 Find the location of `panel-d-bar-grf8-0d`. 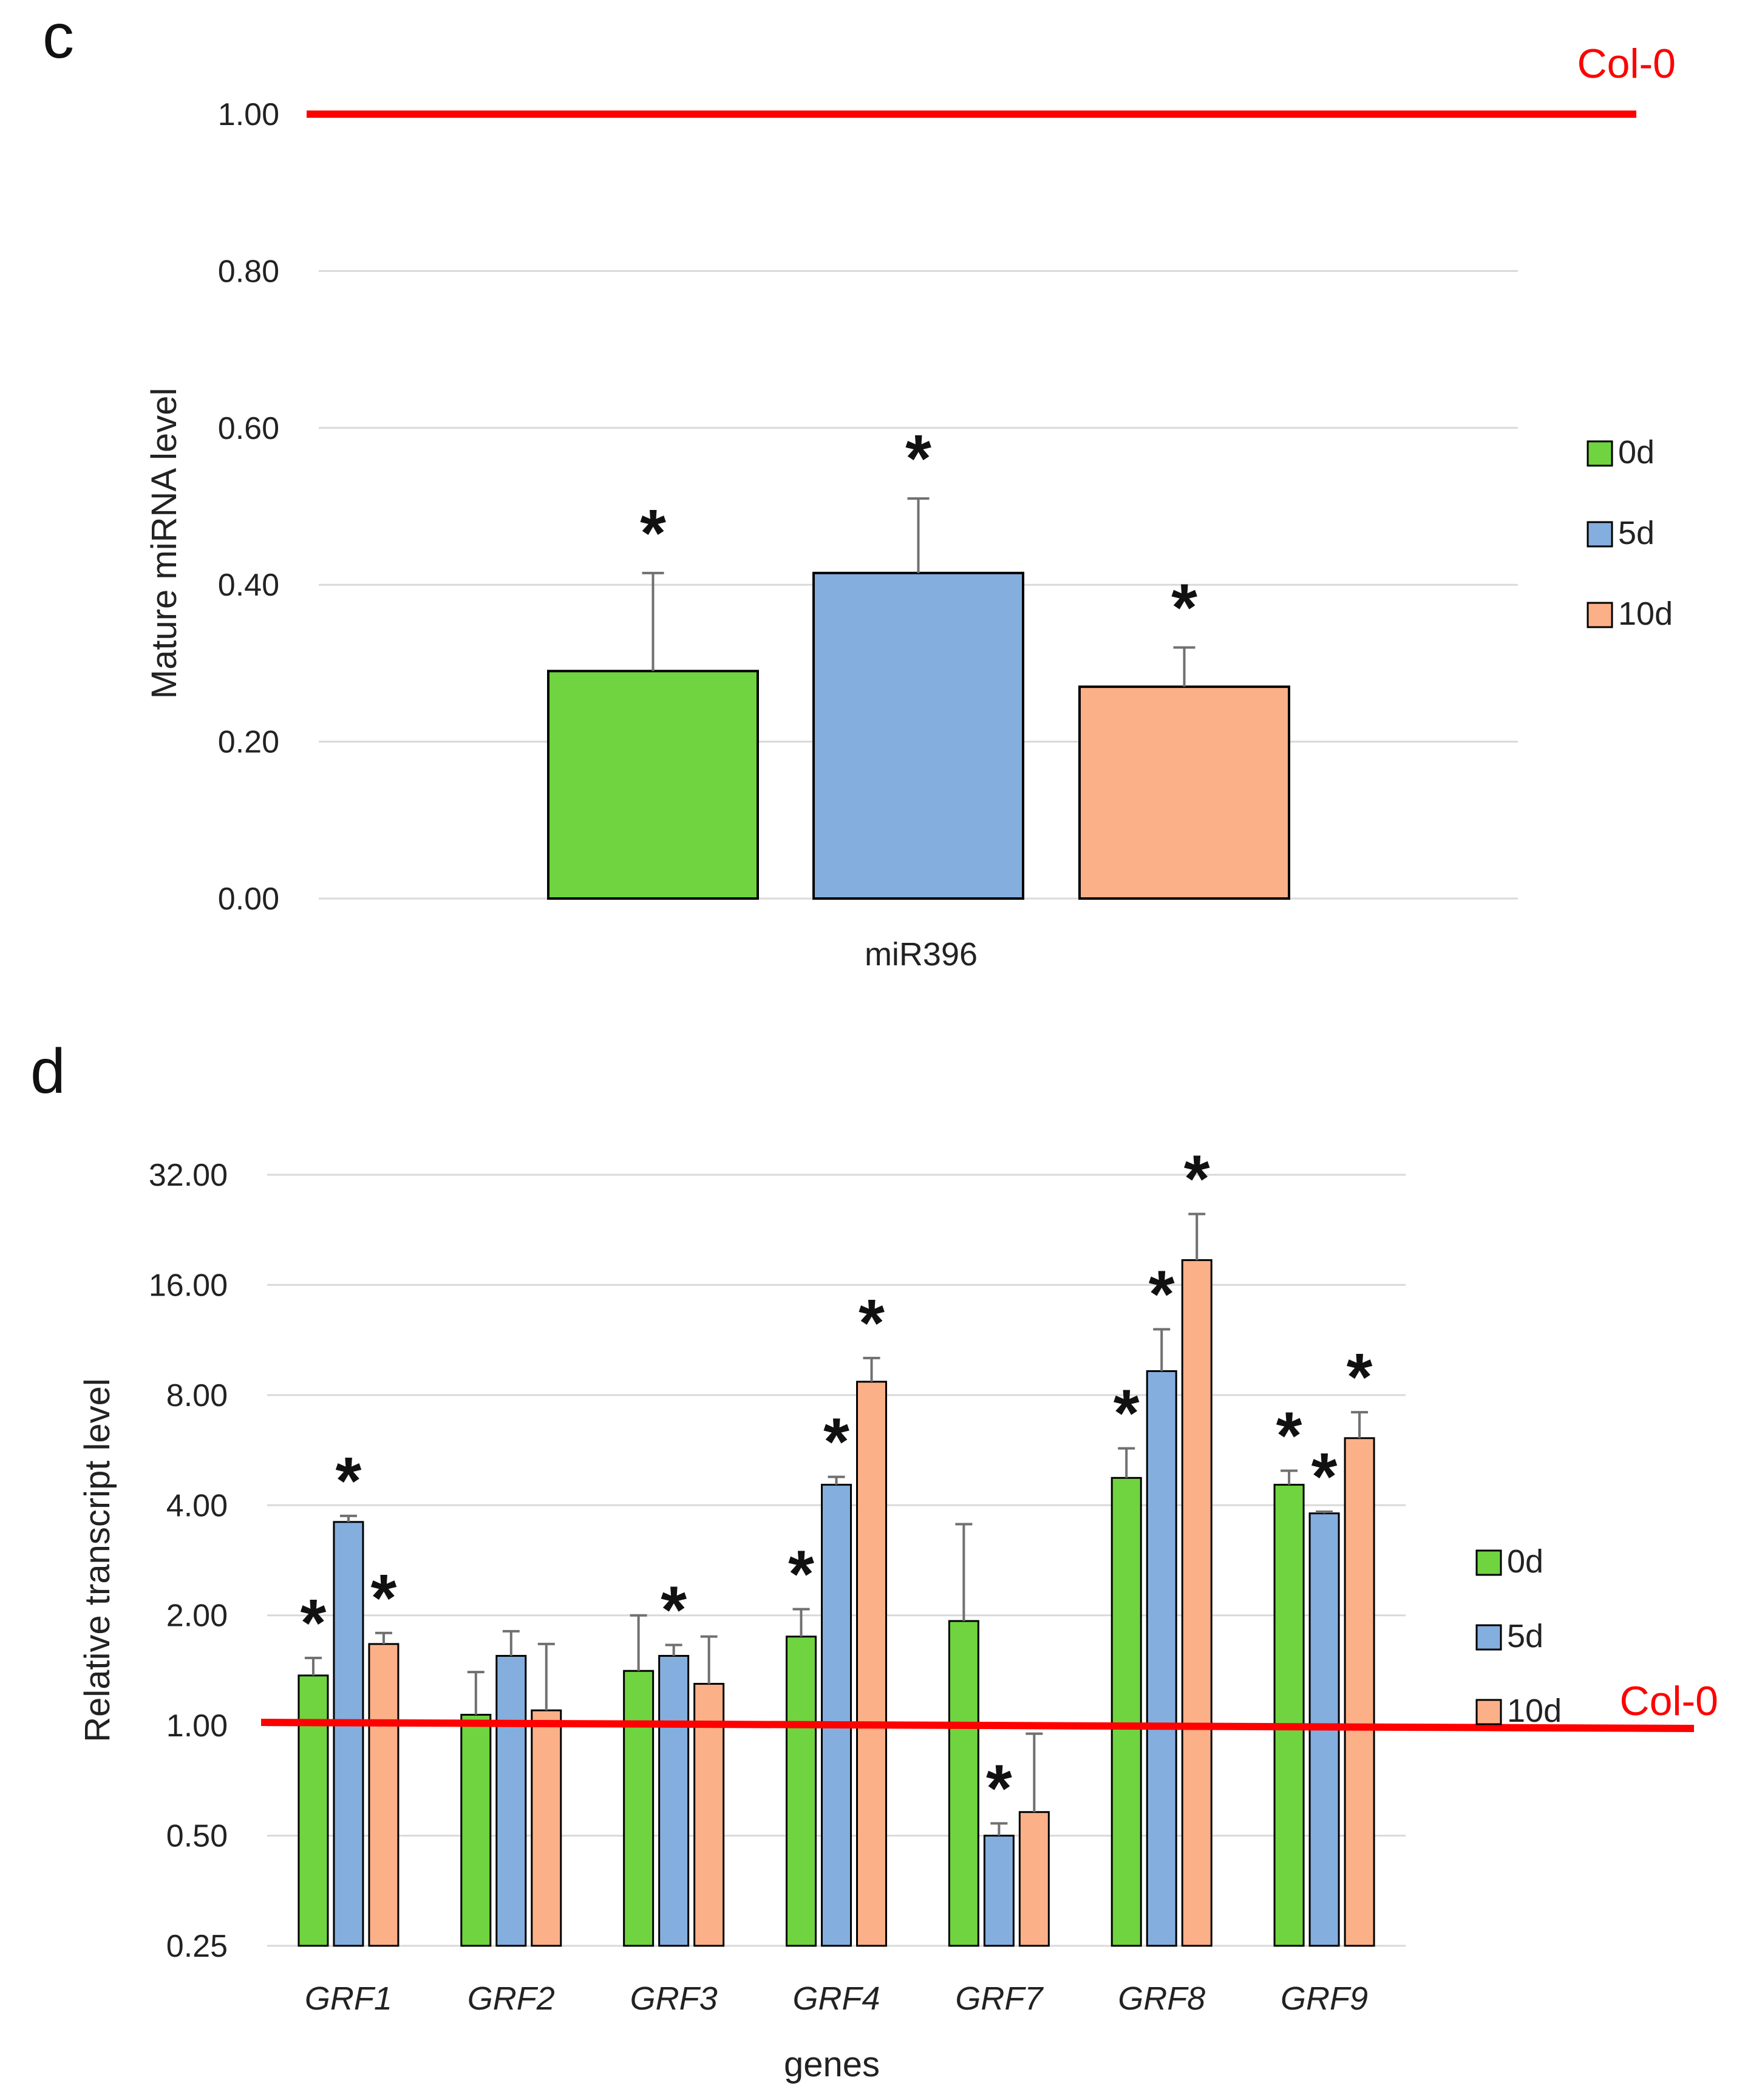

panel-d-bar-grf8-0d is located at coordinates (1126, 1711).